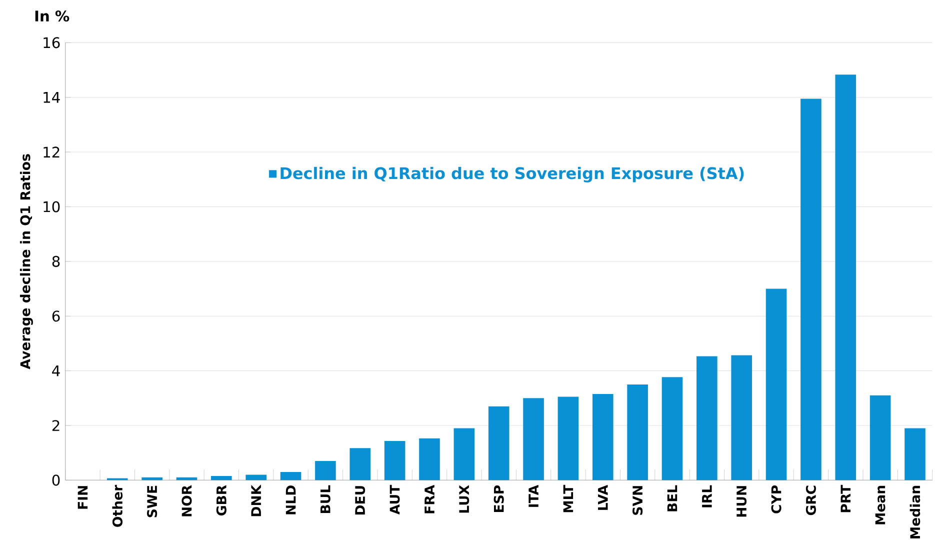 The width and height of the screenshot is (935, 556). What do you see at coordinates (26, 262) in the screenshot?
I see `y-axis-title: Average decline in Q1 Ratios` at bounding box center [26, 262].